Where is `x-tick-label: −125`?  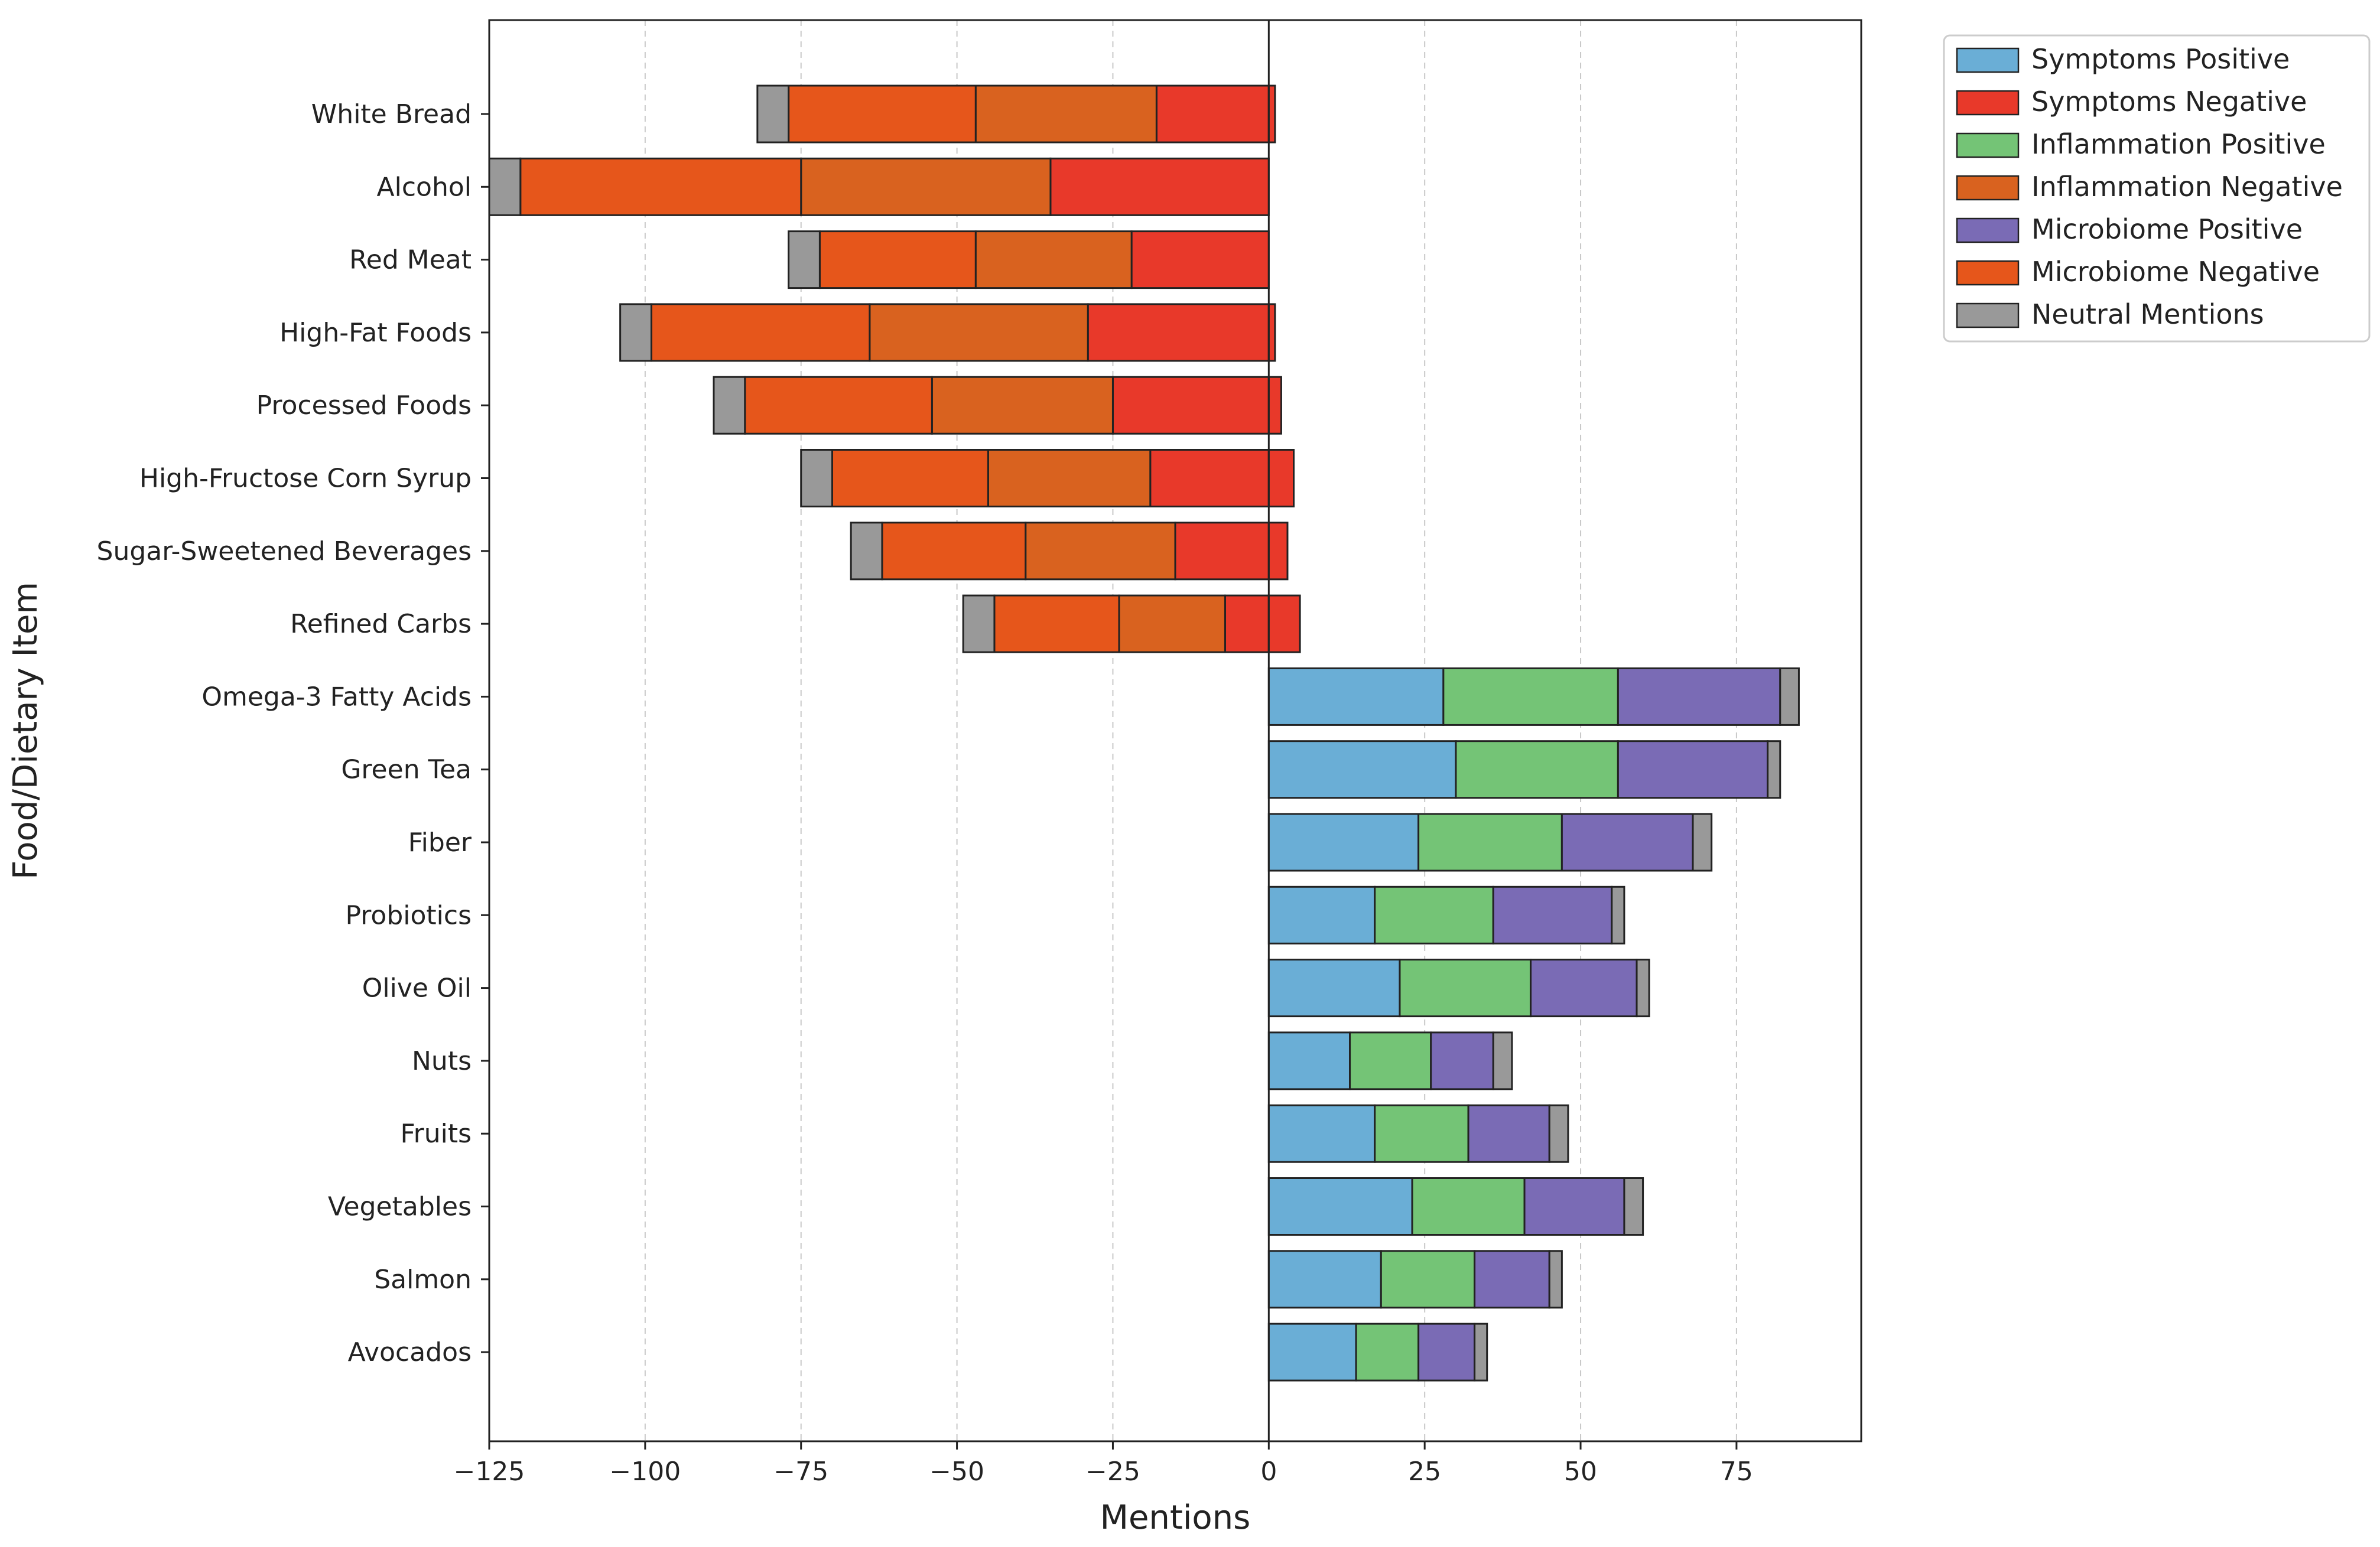 x-tick-label: −125 is located at coordinates (490, 1472).